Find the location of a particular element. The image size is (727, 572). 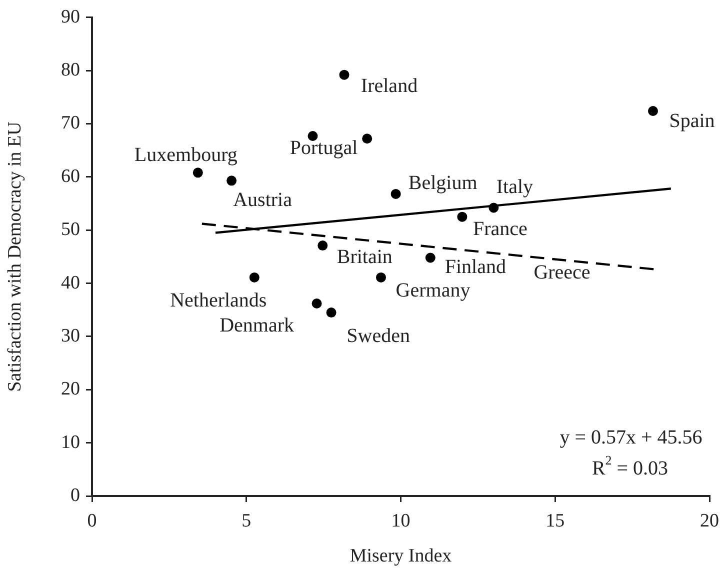

y-axis-title: Satisfaction with Democracy in EU is located at coordinates (15, 256).